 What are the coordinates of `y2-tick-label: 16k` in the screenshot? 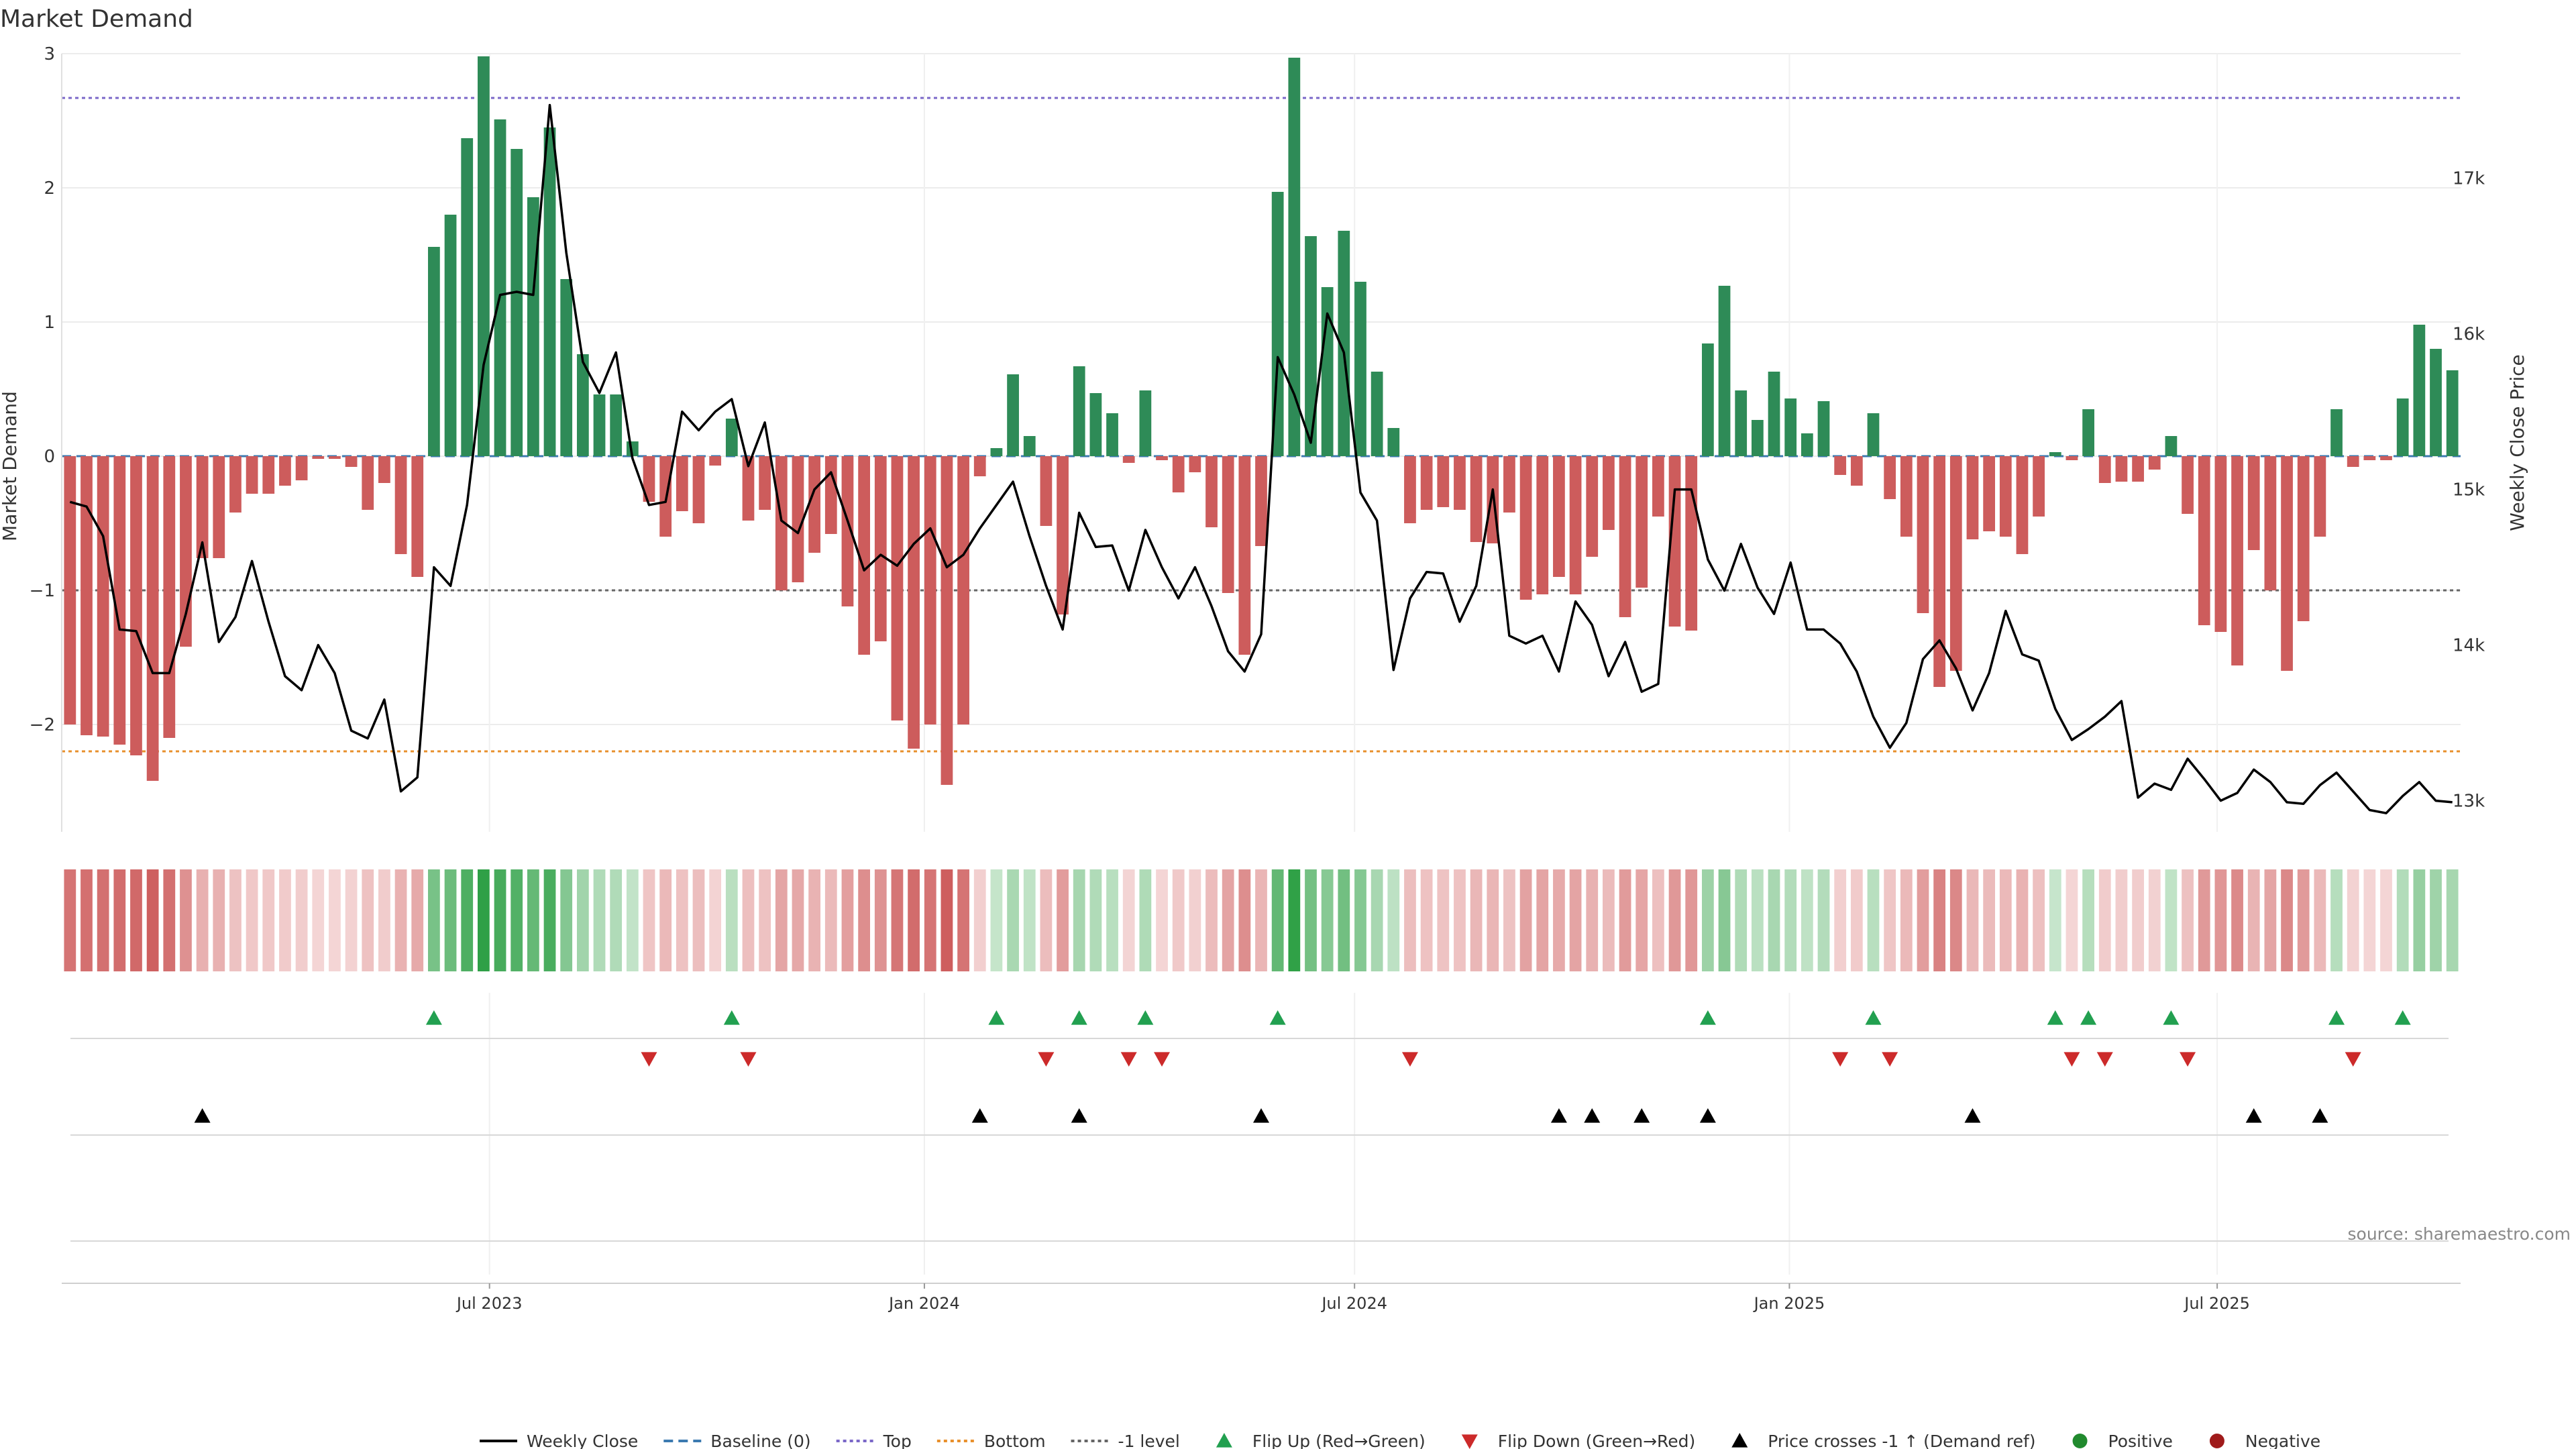 It's located at (2469, 335).